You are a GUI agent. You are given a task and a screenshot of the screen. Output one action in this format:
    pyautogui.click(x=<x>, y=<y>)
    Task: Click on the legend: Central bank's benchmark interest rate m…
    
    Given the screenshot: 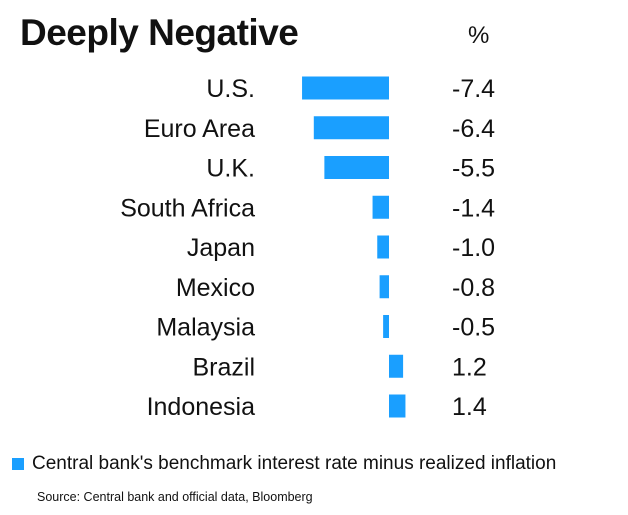 What is the action you would take?
    pyautogui.click(x=284, y=464)
    